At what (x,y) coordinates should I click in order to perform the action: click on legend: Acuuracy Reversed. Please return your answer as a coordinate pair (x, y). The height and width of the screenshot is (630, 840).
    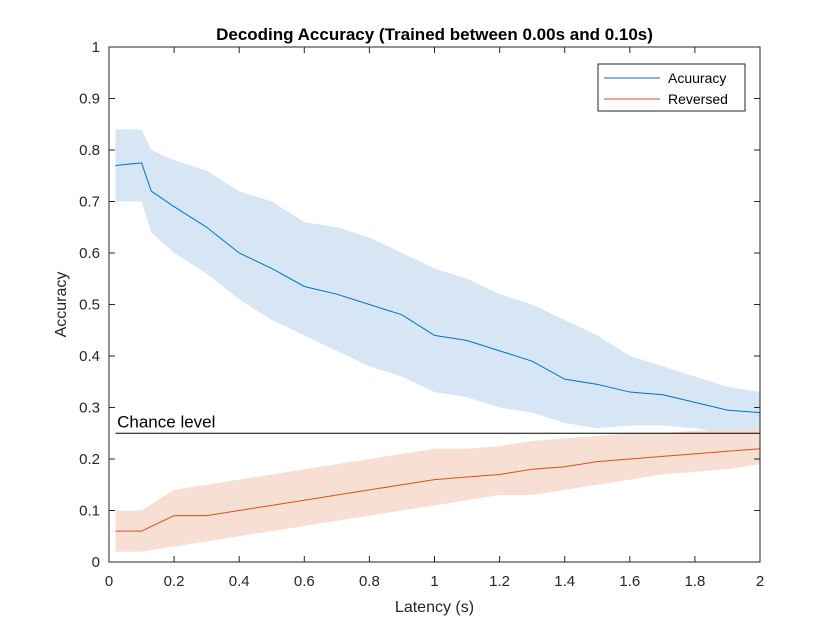
    Looking at the image, I should click on (671, 87).